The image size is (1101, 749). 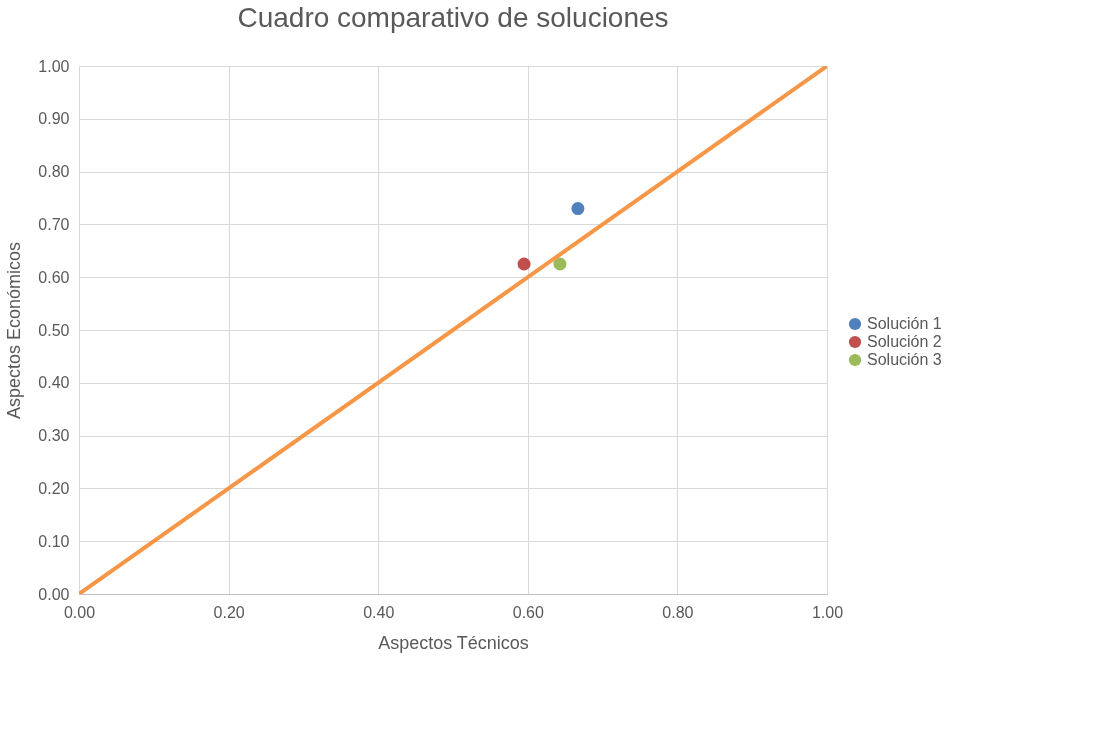 What do you see at coordinates (827, 612) in the screenshot?
I see `x-tick-label: 1.00` at bounding box center [827, 612].